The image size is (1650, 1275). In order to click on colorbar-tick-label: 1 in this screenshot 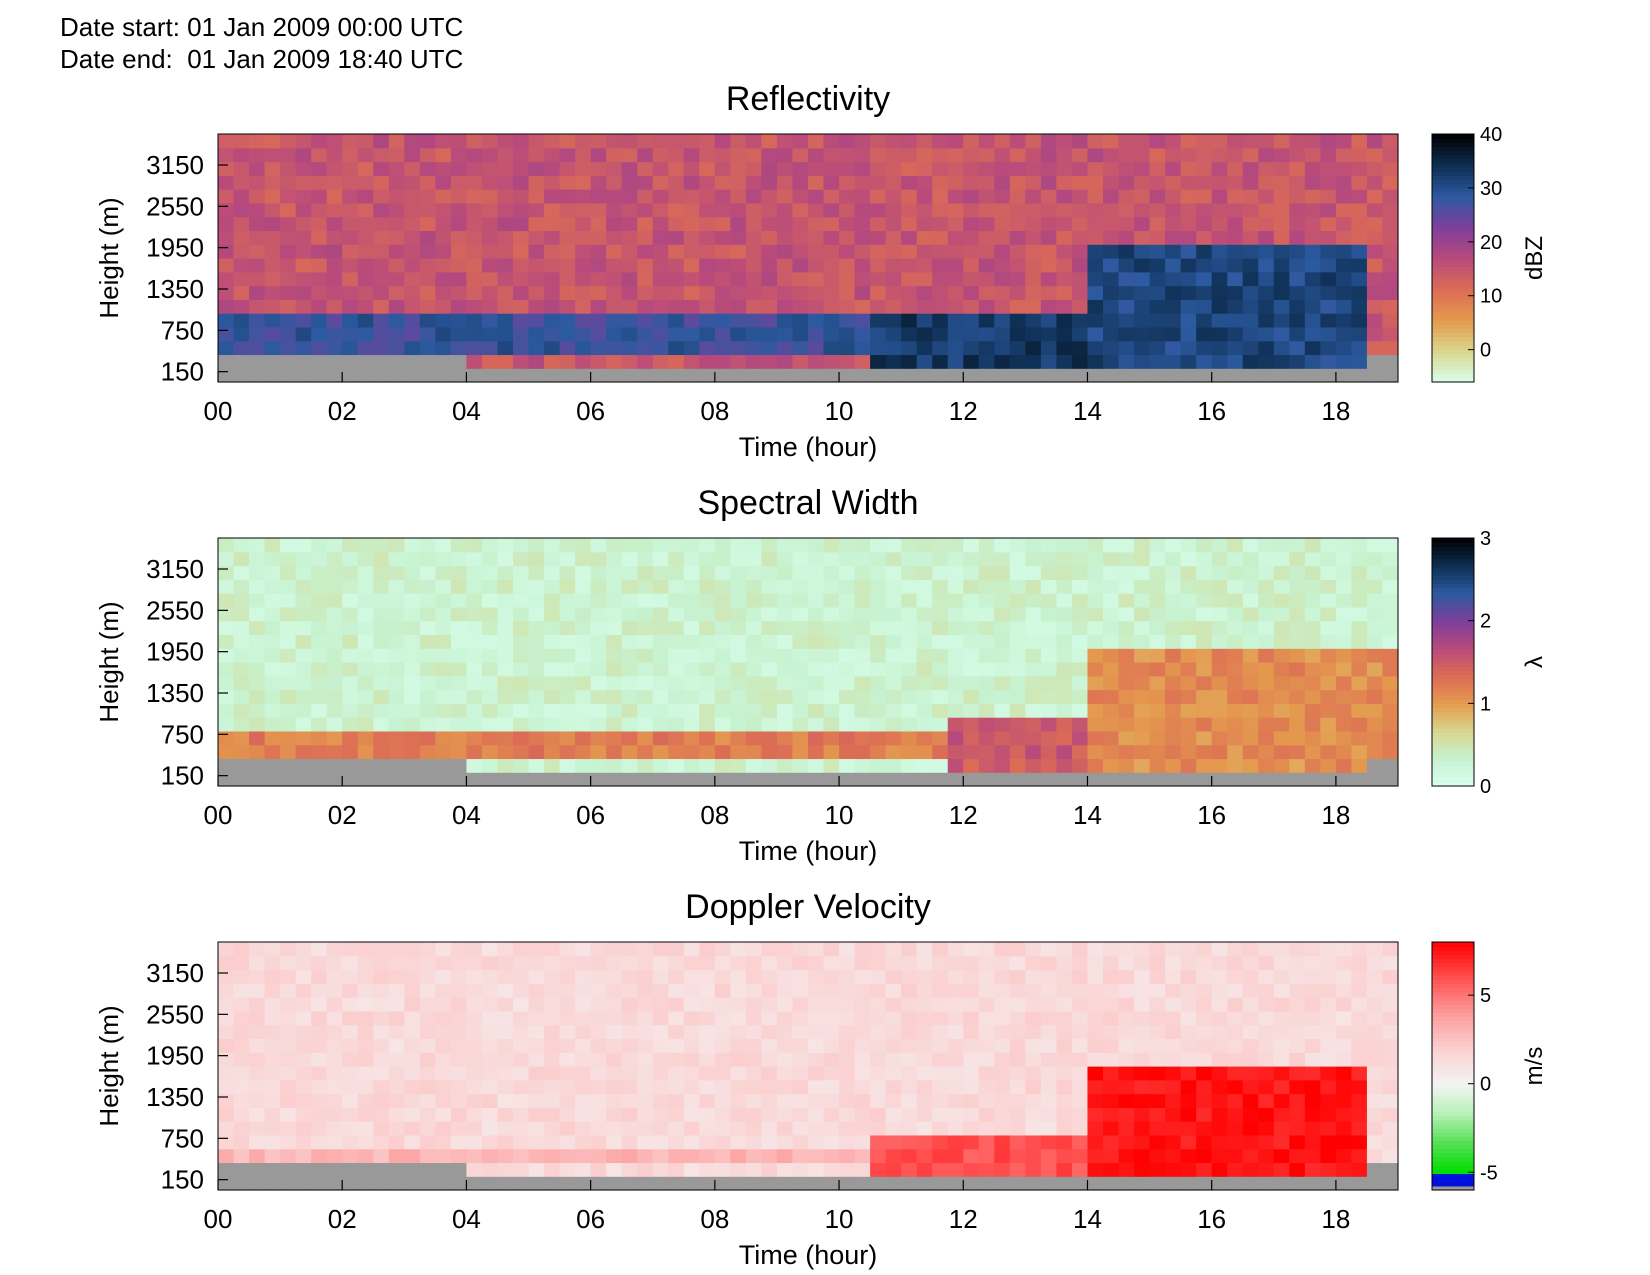, I will do `click(1485, 704)`.